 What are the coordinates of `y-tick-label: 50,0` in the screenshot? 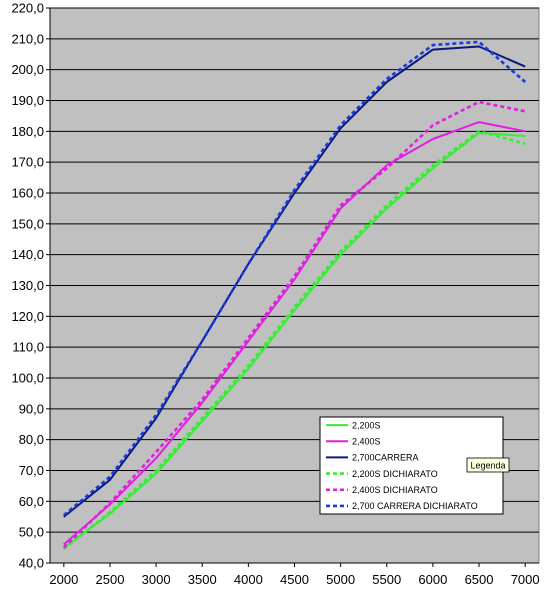 It's located at (31, 532).